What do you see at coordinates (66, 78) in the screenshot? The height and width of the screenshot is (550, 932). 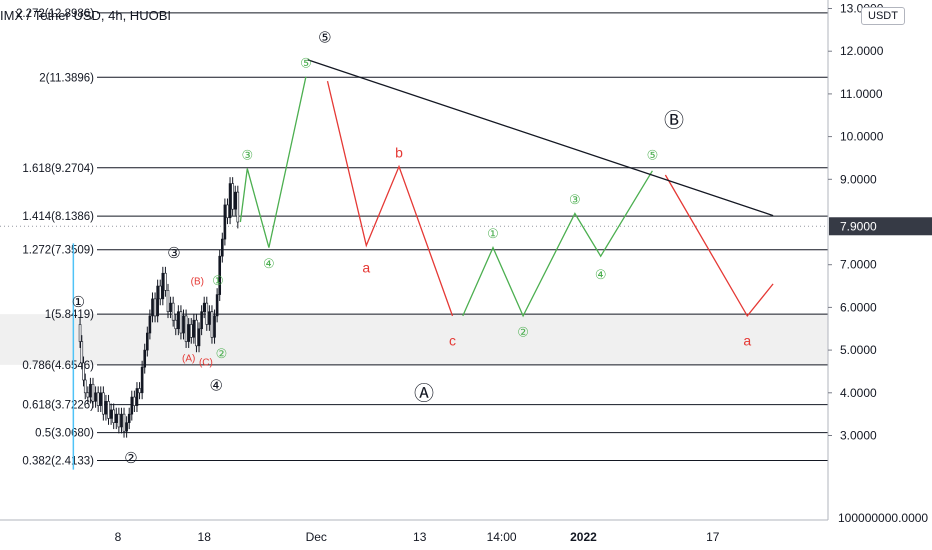 I see `fib-label: 2(11.3896)` at bounding box center [66, 78].